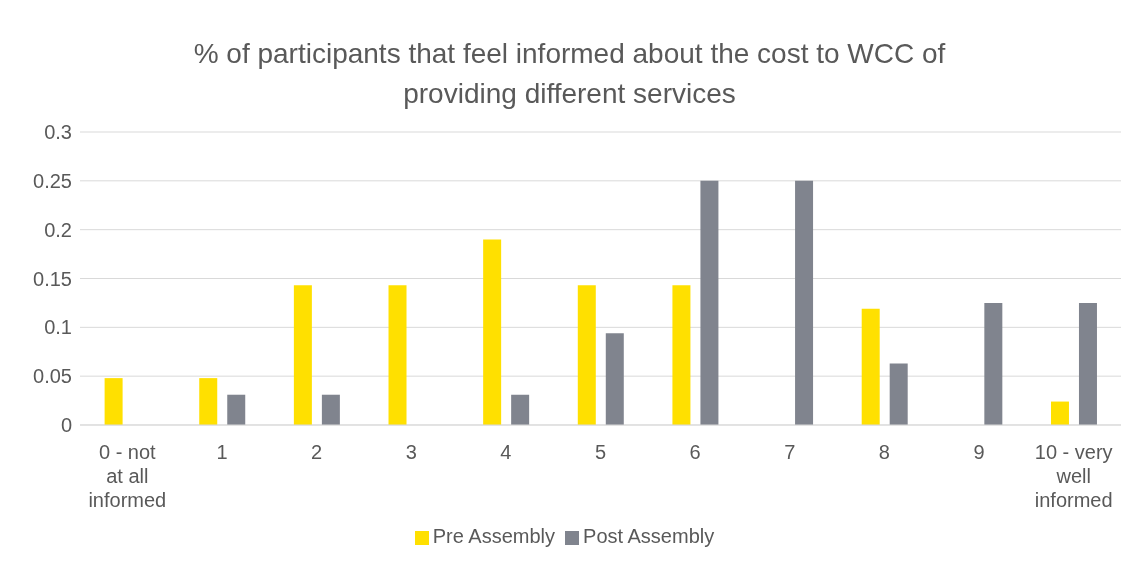 Image resolution: width=1139 pixels, height=573 pixels. I want to click on y-tick-label: 0, so click(66, 425).